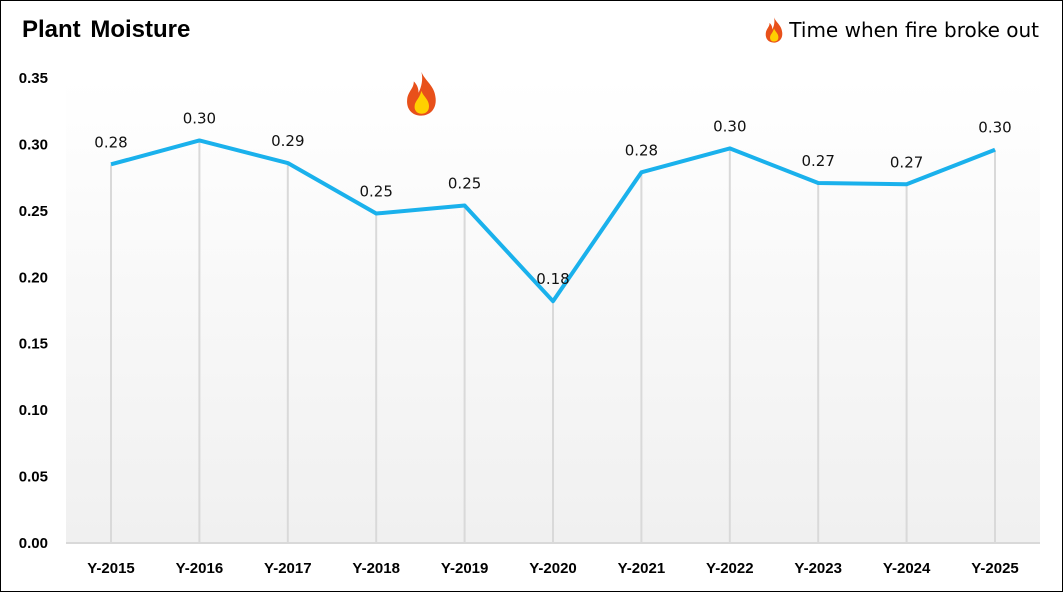 The image size is (1063, 592). What do you see at coordinates (33, 311) in the screenshot?
I see `y-axis-ticks: 0.00 0.05 0.10 0.15 0.20 0.25 0.30 0.35` at bounding box center [33, 311].